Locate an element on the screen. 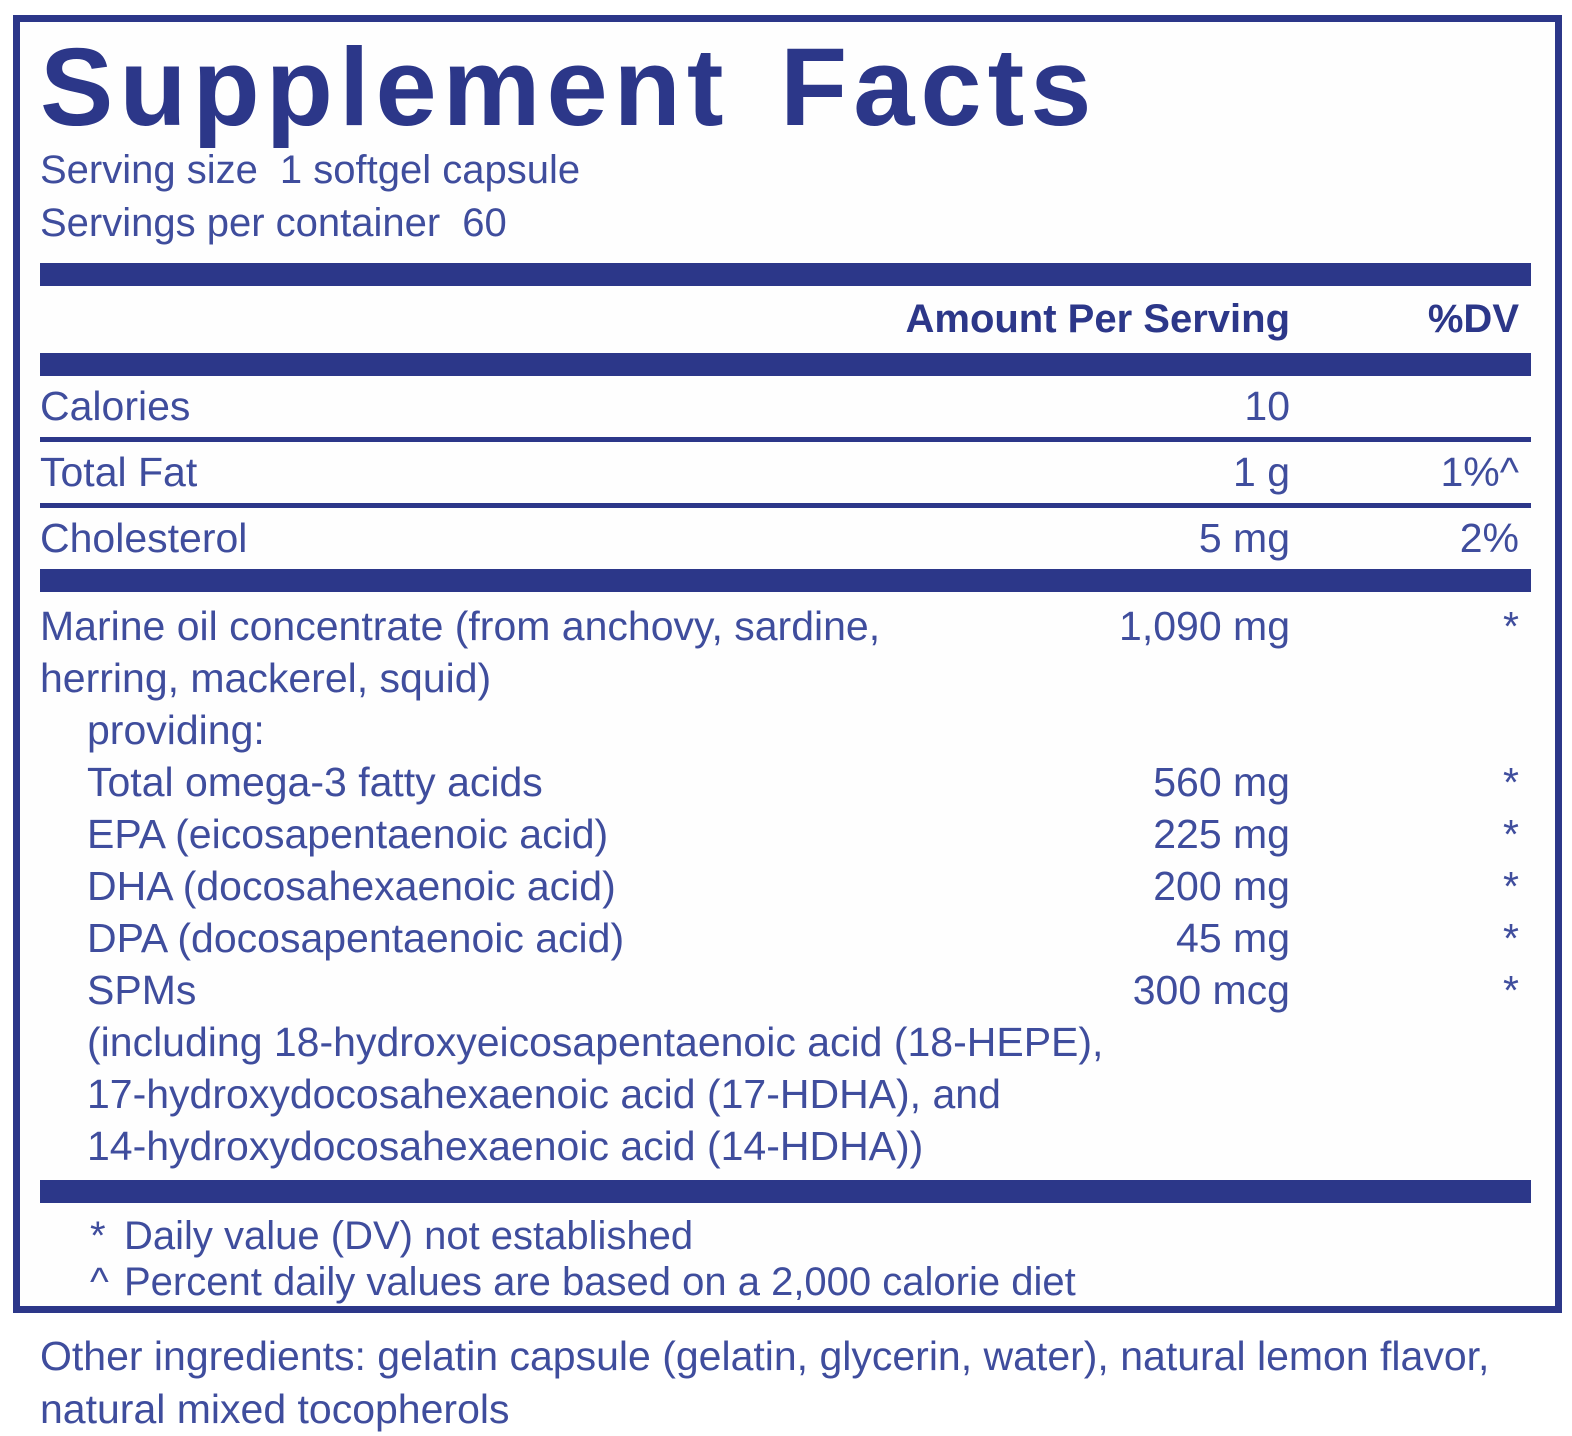 The image size is (1572, 1436). nutrient-amount: 10 is located at coordinates (1267, 406).